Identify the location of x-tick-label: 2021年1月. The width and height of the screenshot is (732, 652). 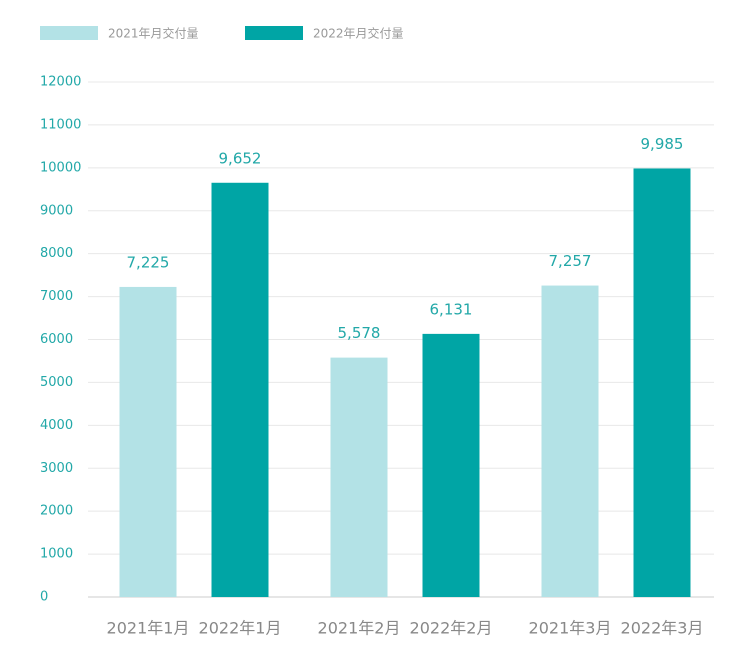
(148, 628).